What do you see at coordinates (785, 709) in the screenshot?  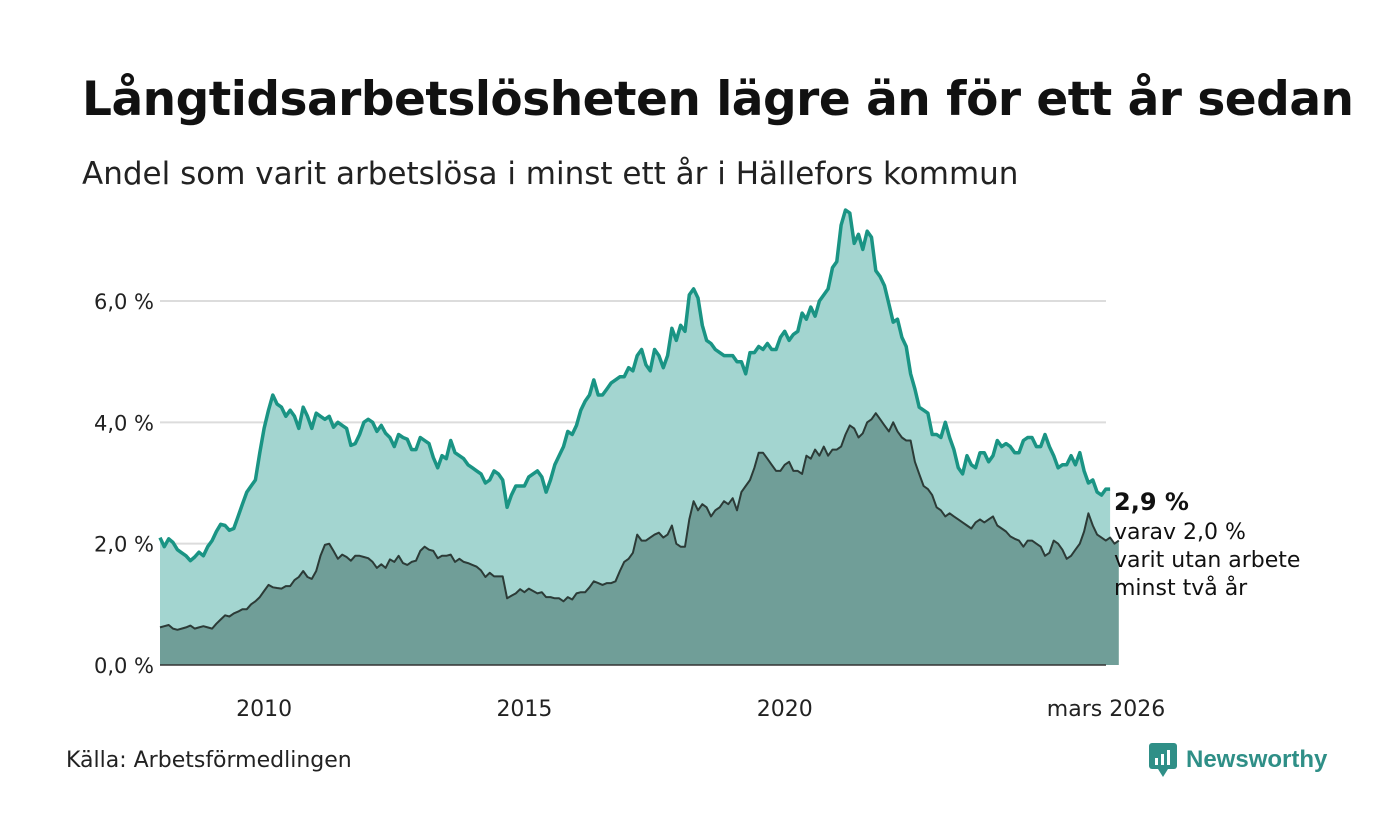 I see `x-tick-label: 2020` at bounding box center [785, 709].